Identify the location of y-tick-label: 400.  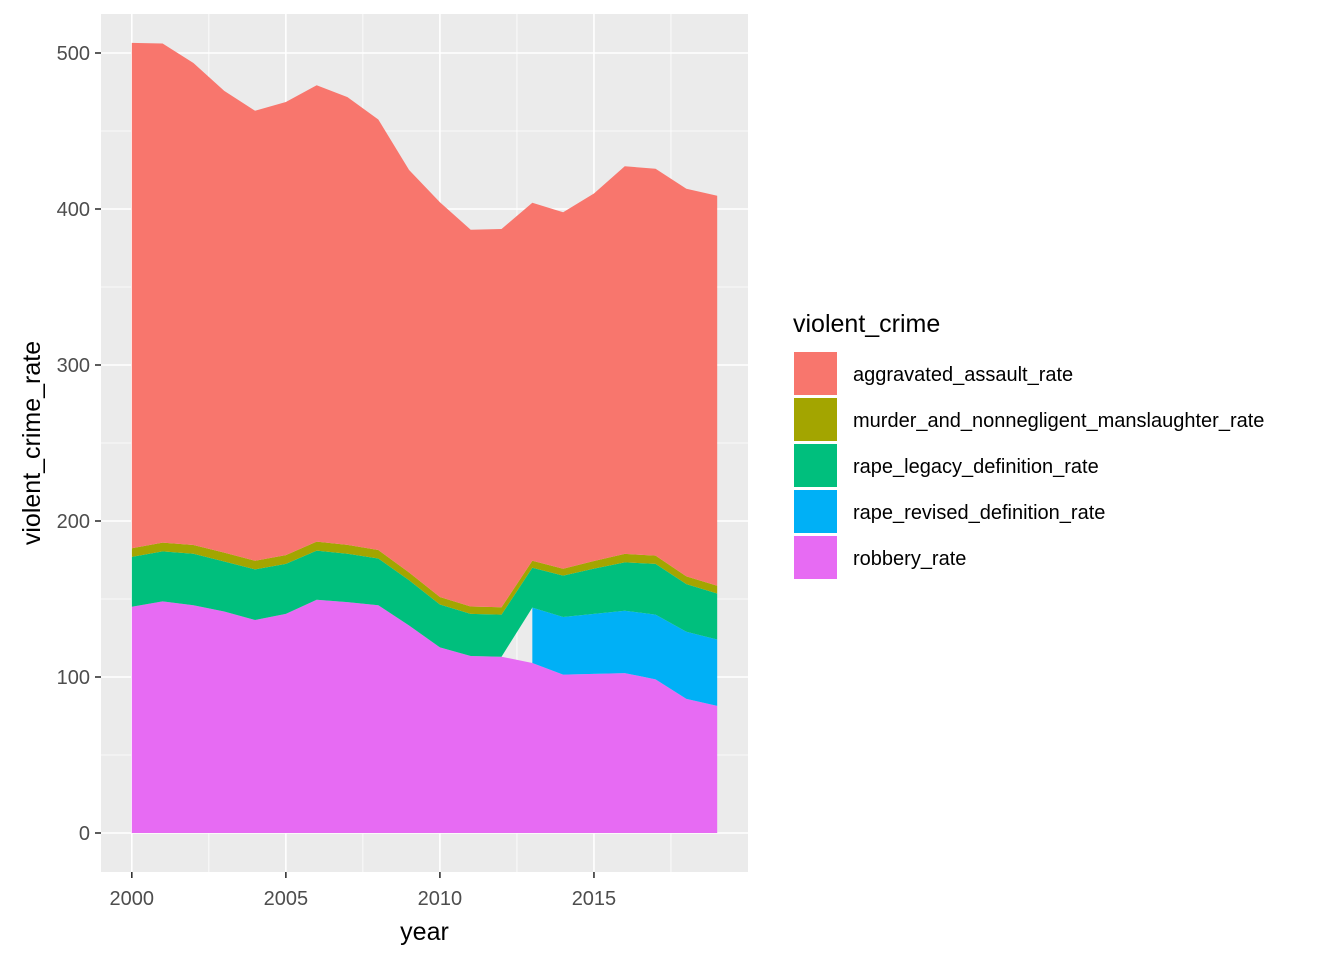
(73, 210).